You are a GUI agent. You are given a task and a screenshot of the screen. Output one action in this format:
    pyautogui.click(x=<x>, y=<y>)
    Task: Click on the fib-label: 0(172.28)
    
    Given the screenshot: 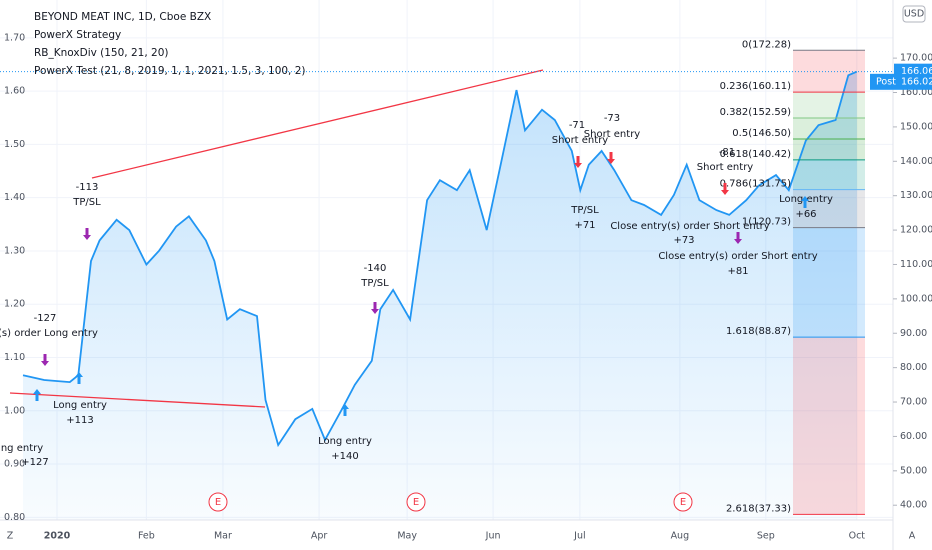 What is the action you would take?
    pyautogui.click(x=766, y=44)
    